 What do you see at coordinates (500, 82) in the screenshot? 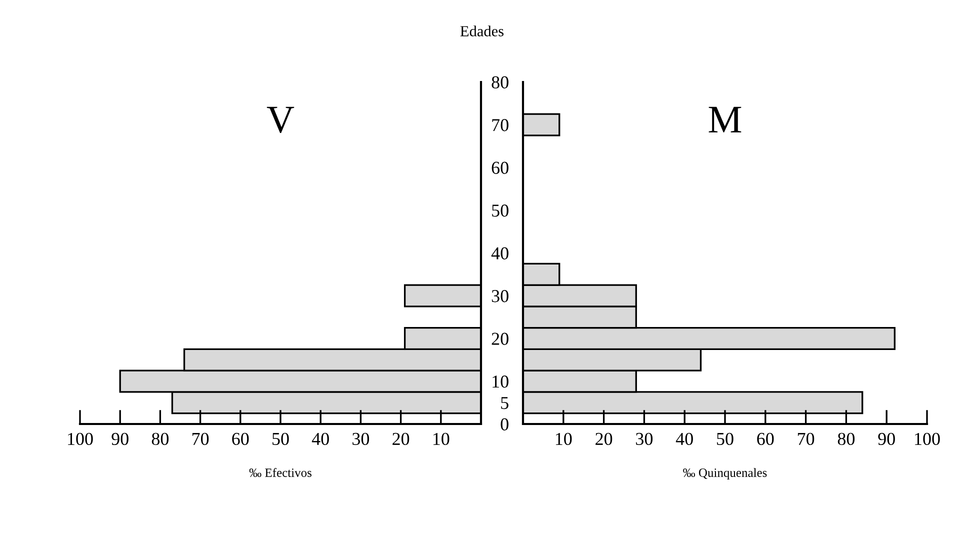
I see `y-tick-label: 80` at bounding box center [500, 82].